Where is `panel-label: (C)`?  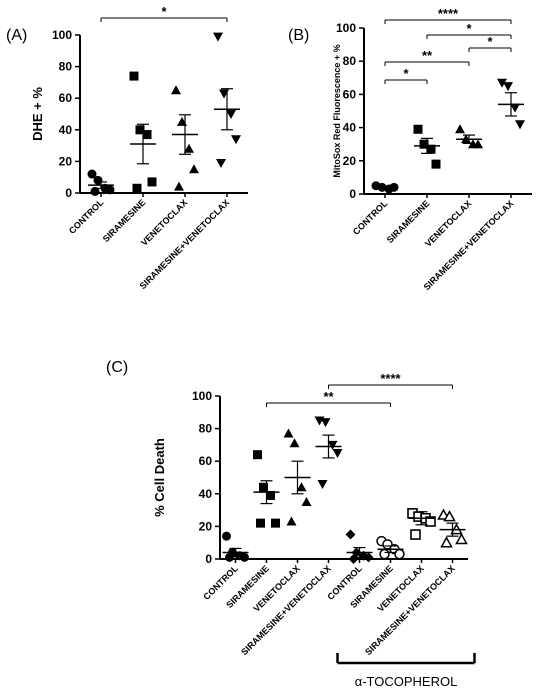 panel-label: (C) is located at coordinates (117, 367).